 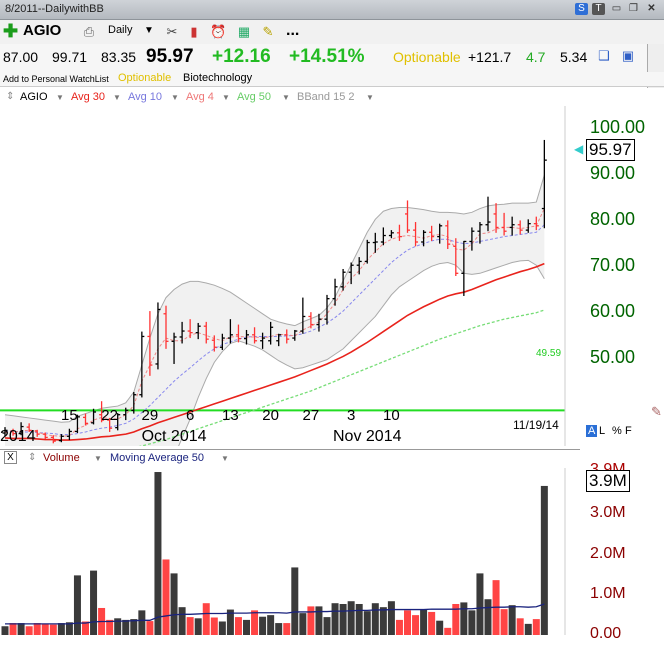 I want to click on close-icon: ✕, so click(x=651, y=8).